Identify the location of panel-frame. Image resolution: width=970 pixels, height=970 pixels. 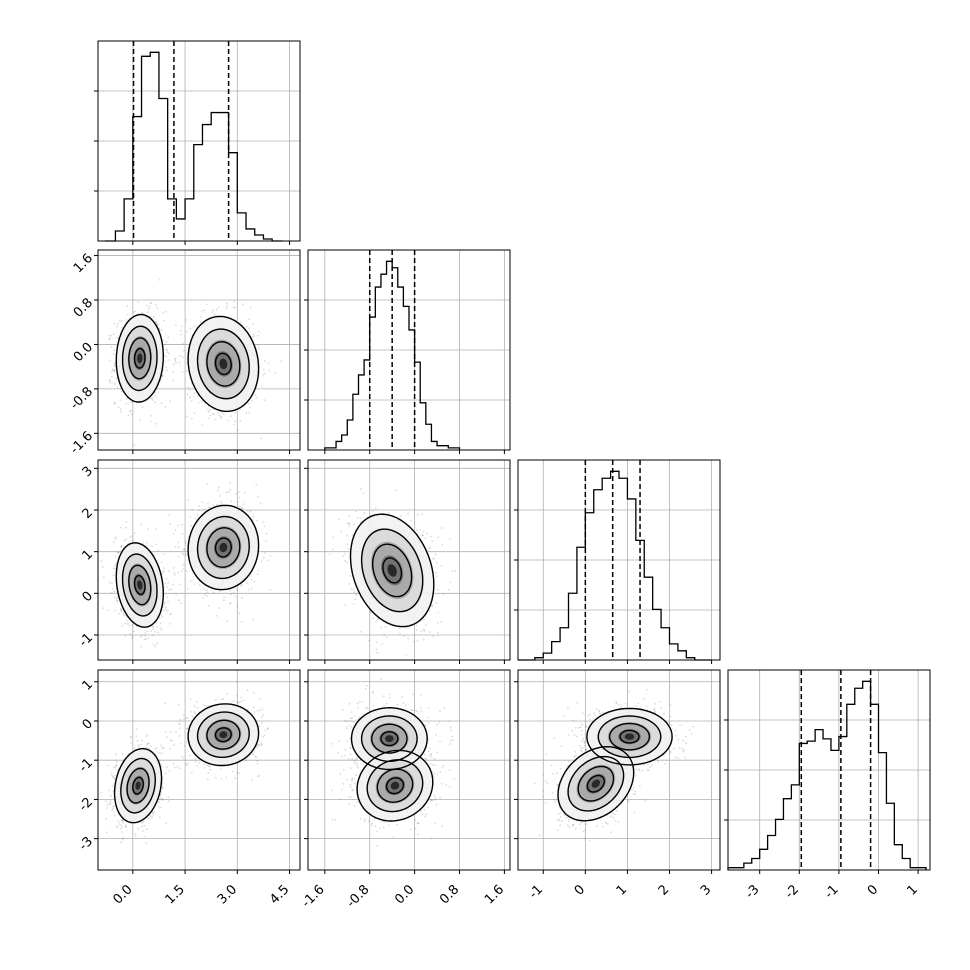
(199, 560).